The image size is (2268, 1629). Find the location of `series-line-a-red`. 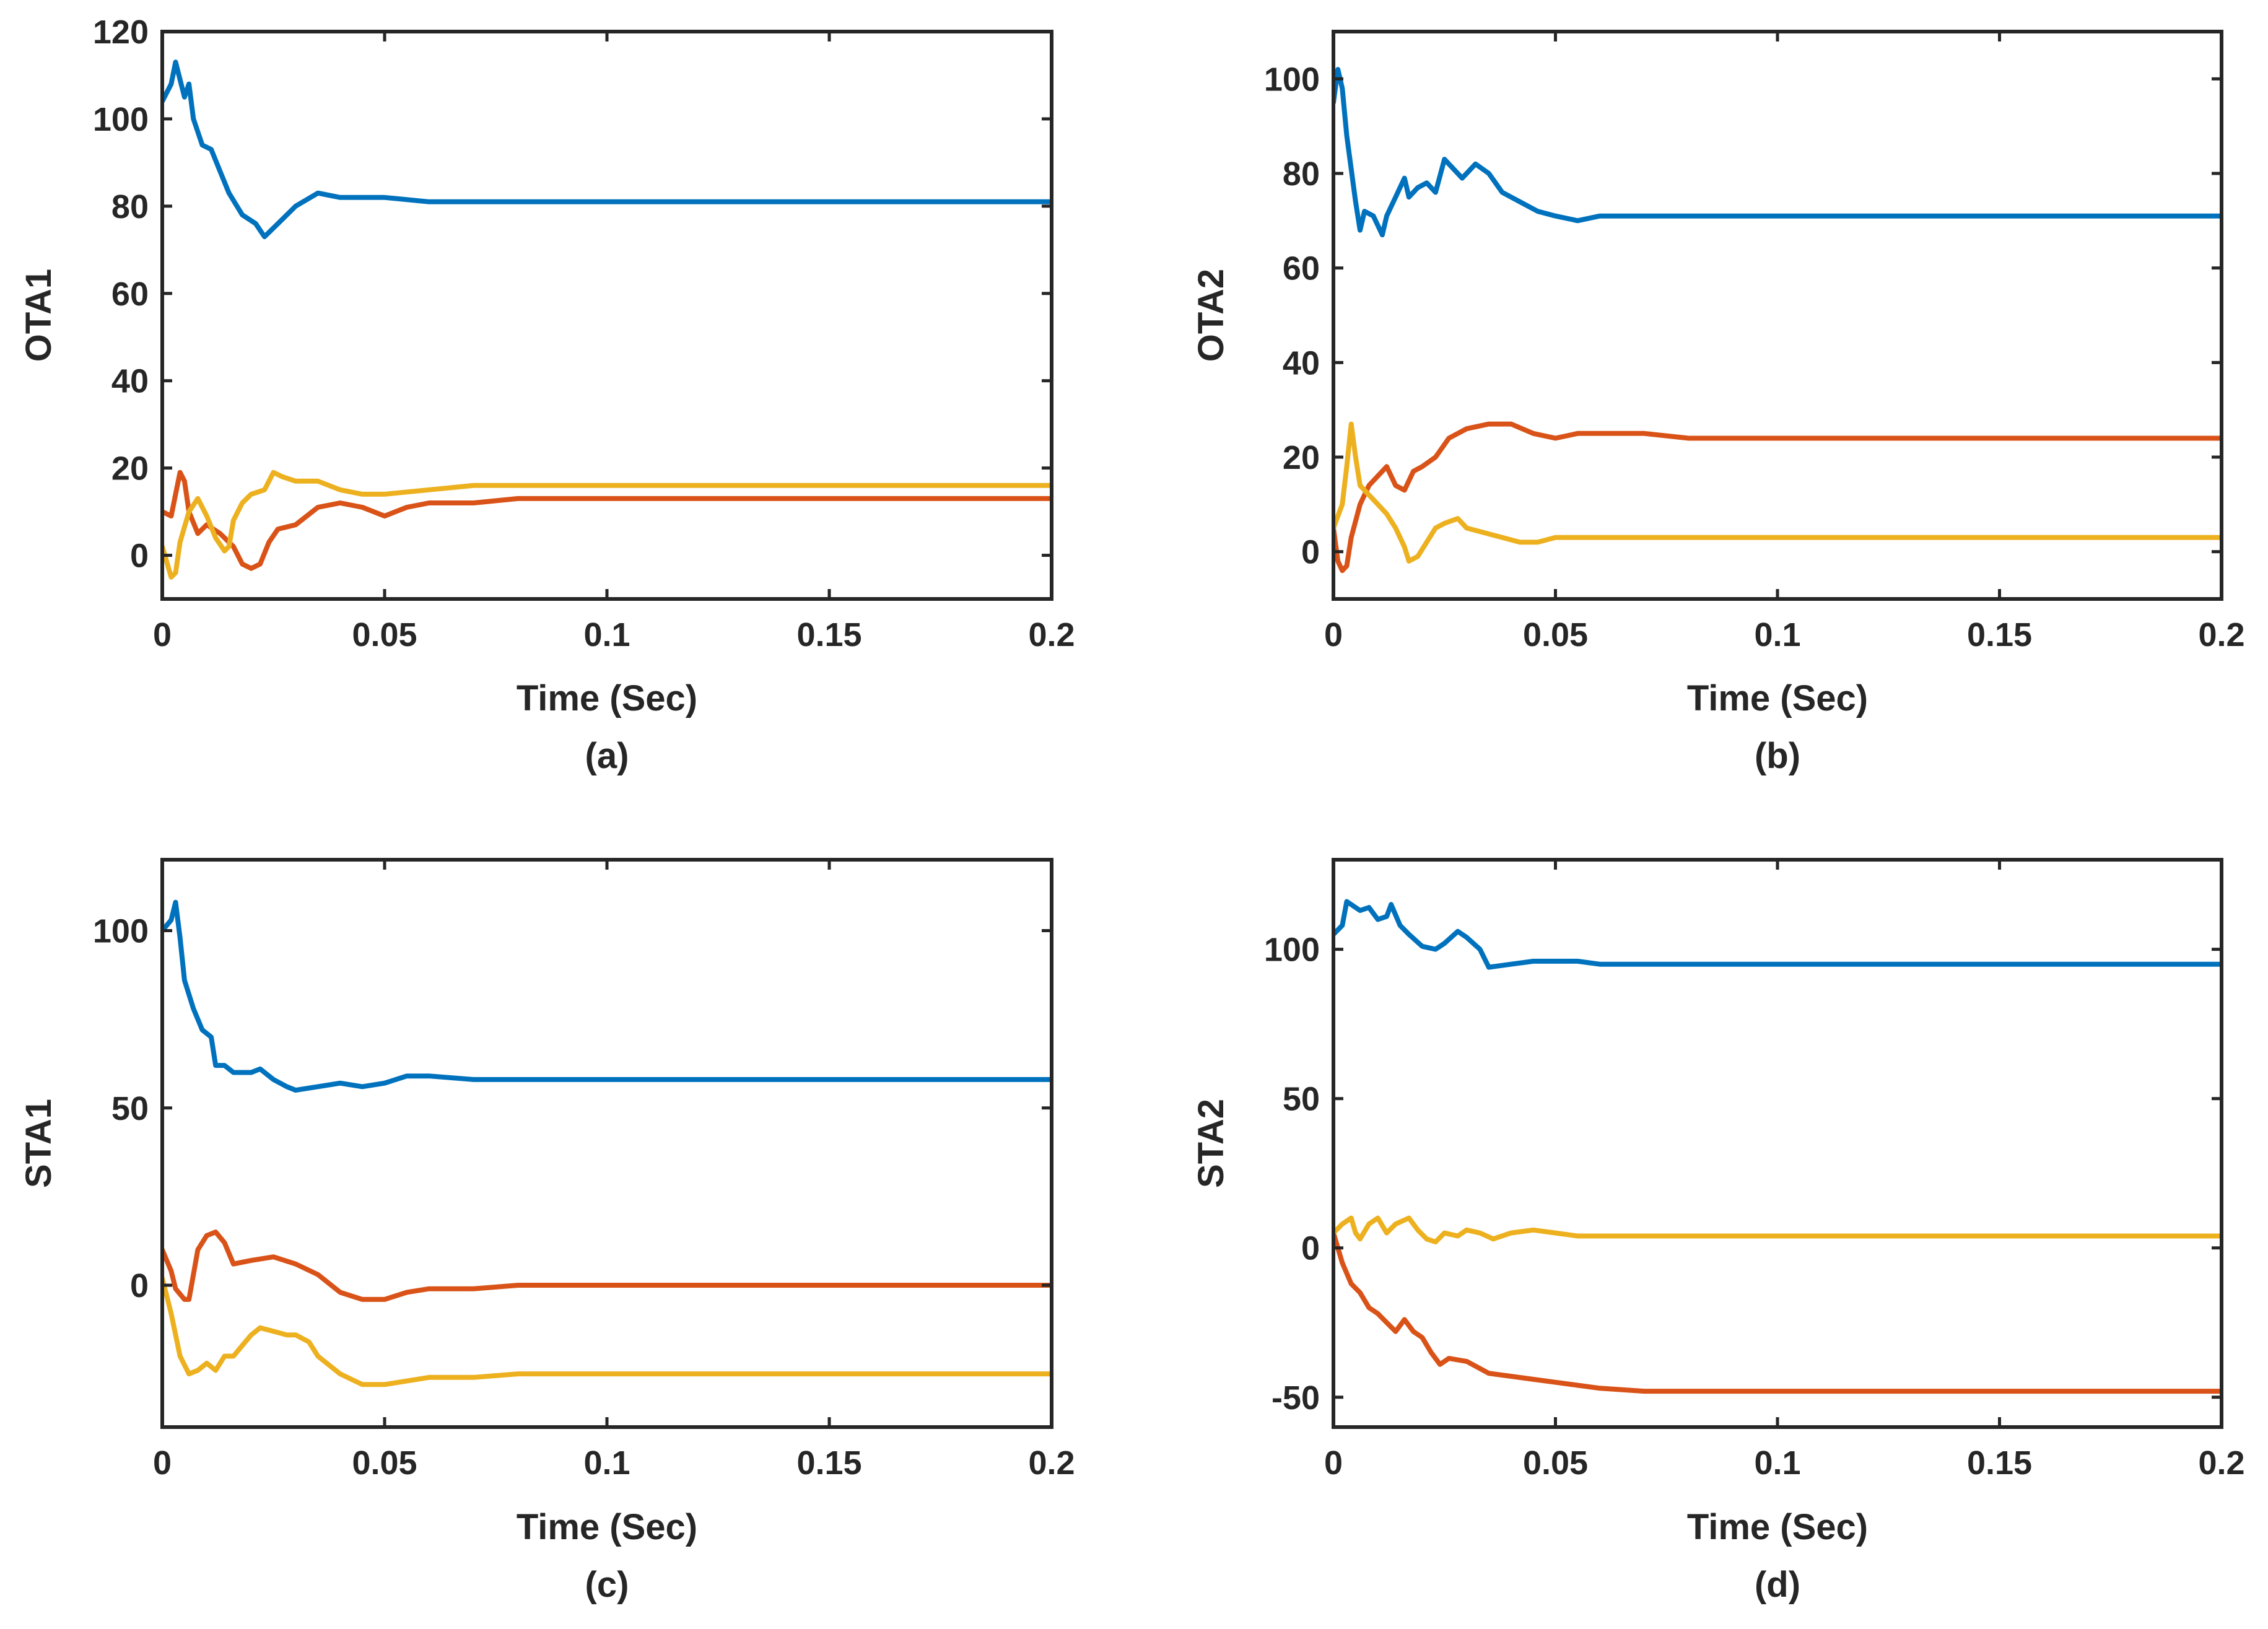

series-line-a-red is located at coordinates (607, 520).